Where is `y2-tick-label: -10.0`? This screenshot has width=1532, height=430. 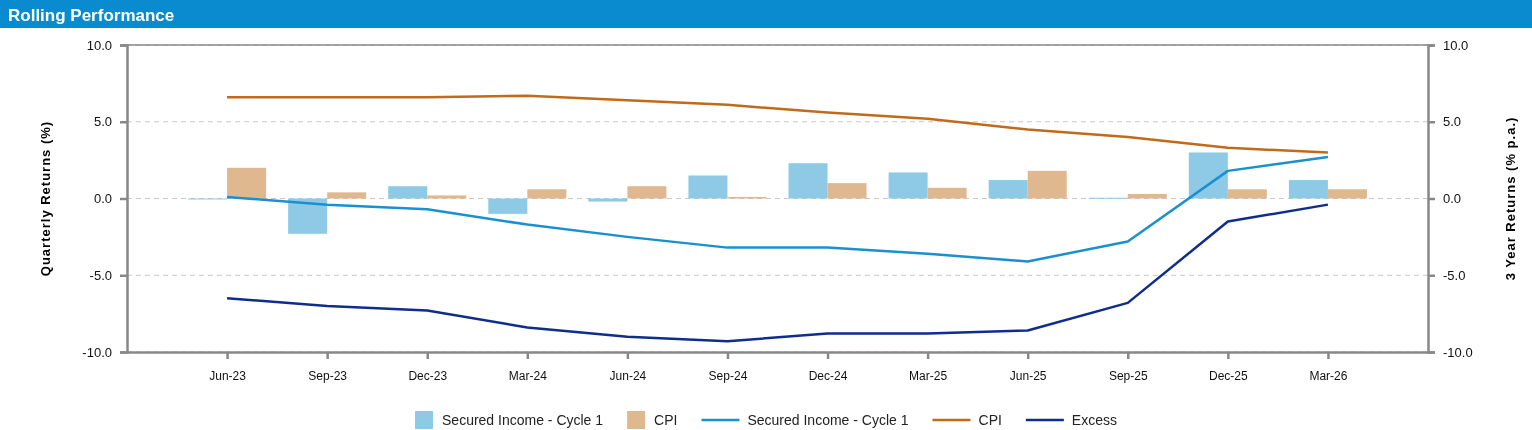
y2-tick-label: -10.0 is located at coordinates (1458, 352).